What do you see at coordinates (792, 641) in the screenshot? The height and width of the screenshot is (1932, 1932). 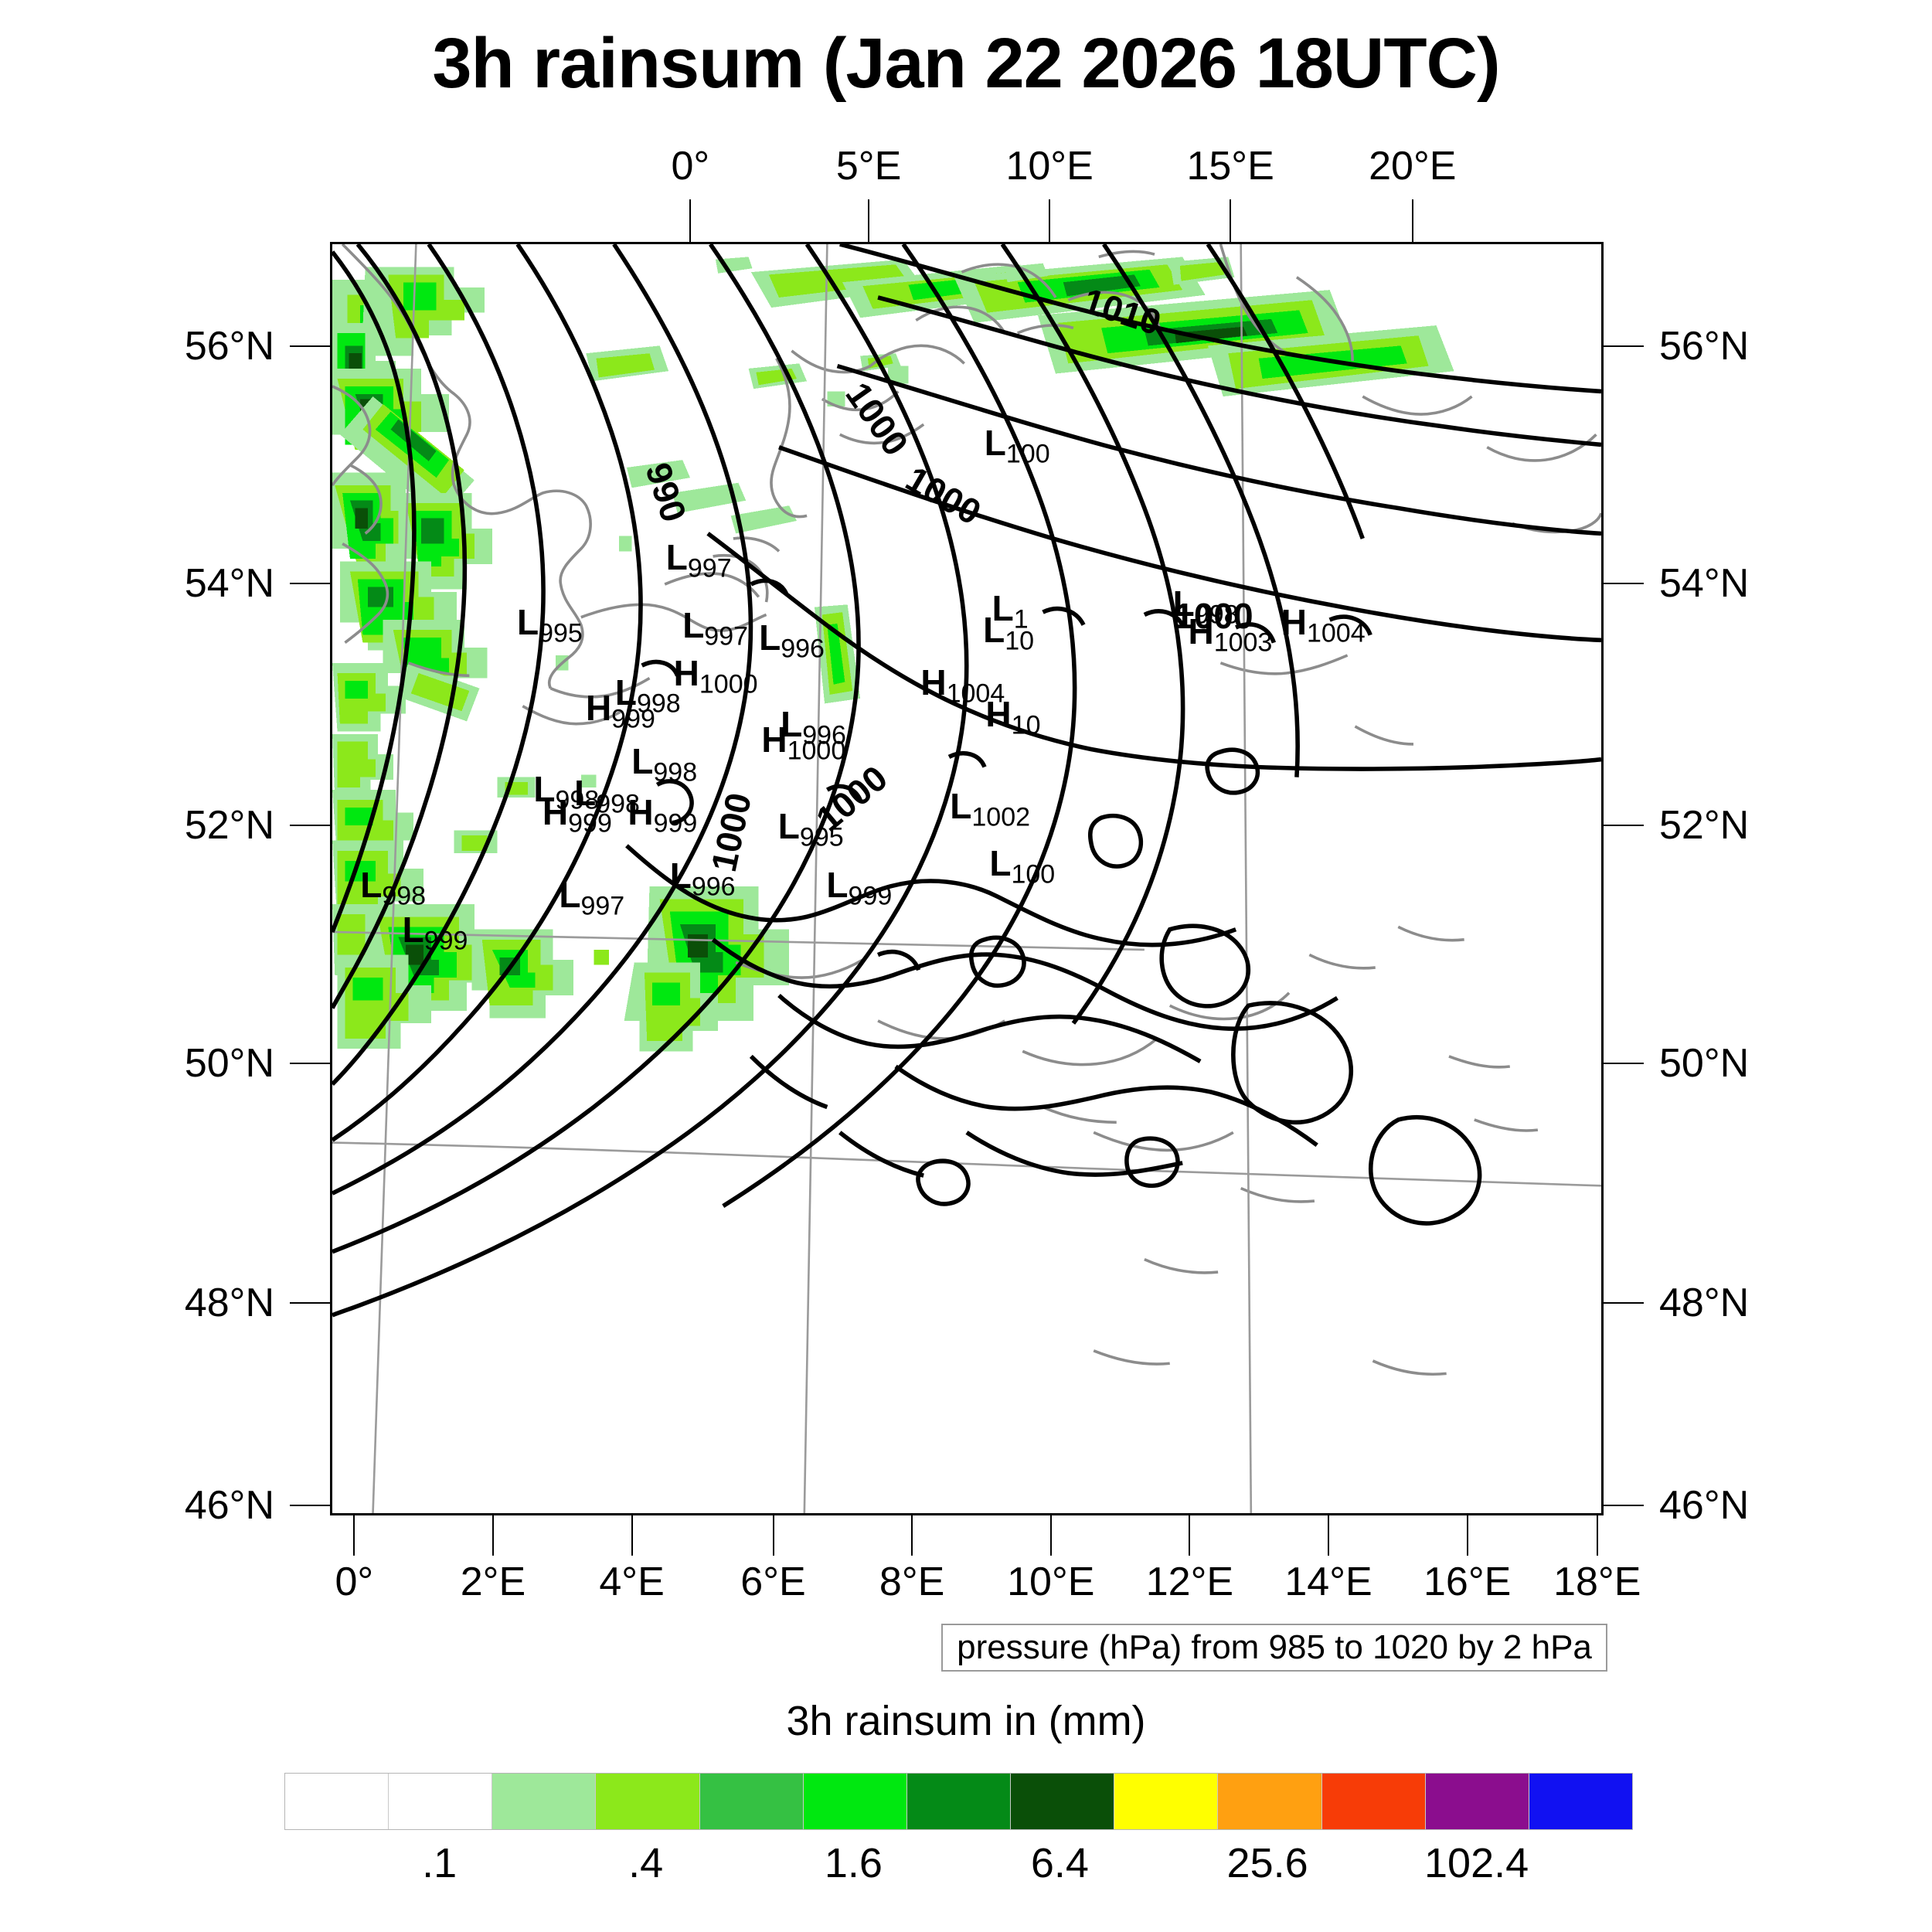 I see `pressure-label-l-4: L996` at bounding box center [792, 641].